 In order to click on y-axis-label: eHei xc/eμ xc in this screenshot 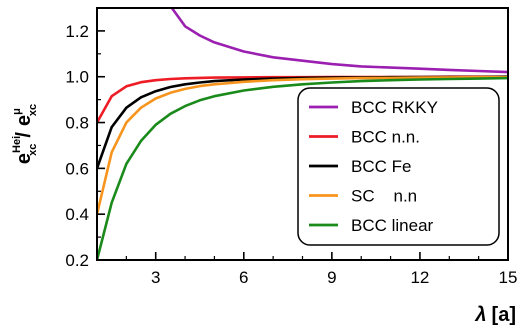, I will do `click(25, 134)`.